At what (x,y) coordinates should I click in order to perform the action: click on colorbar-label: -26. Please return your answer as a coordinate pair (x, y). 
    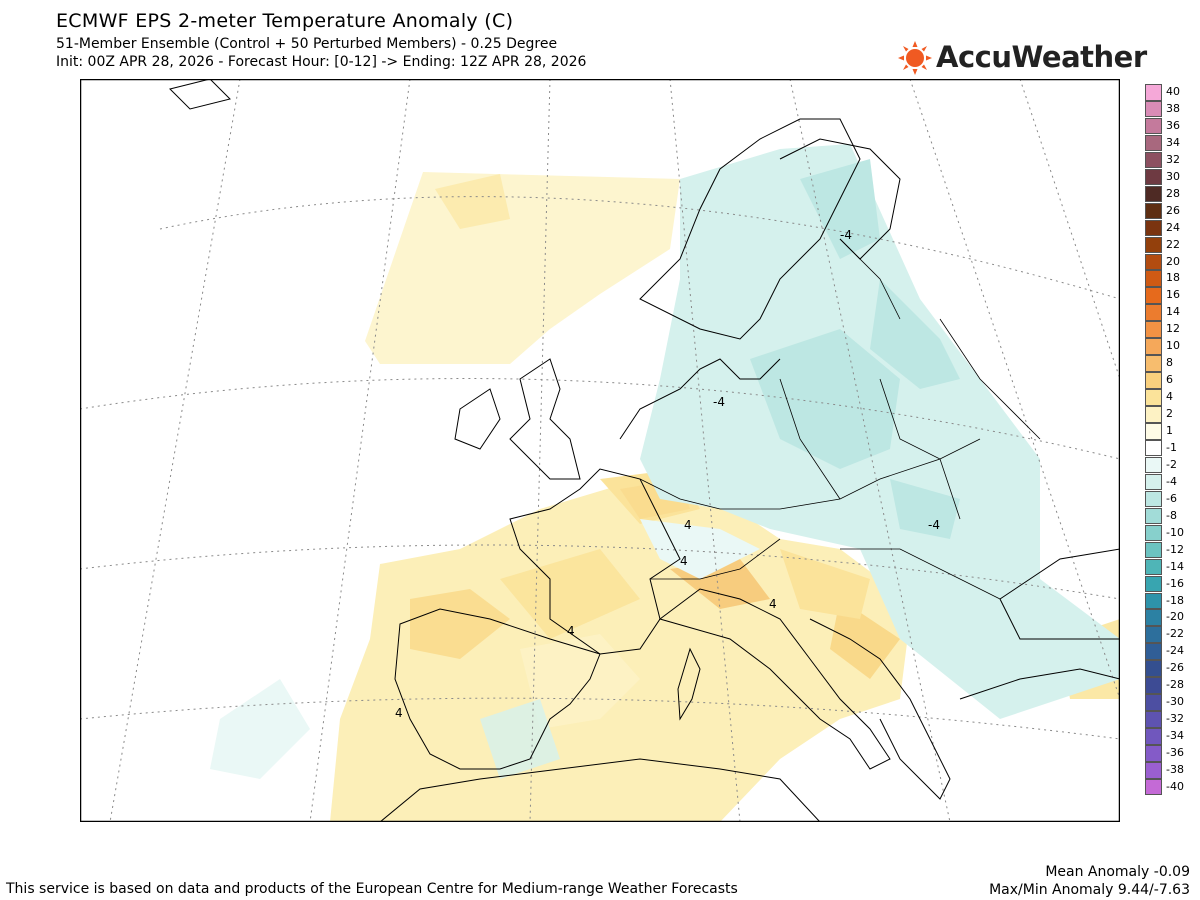
    Looking at the image, I should click on (1175, 668).